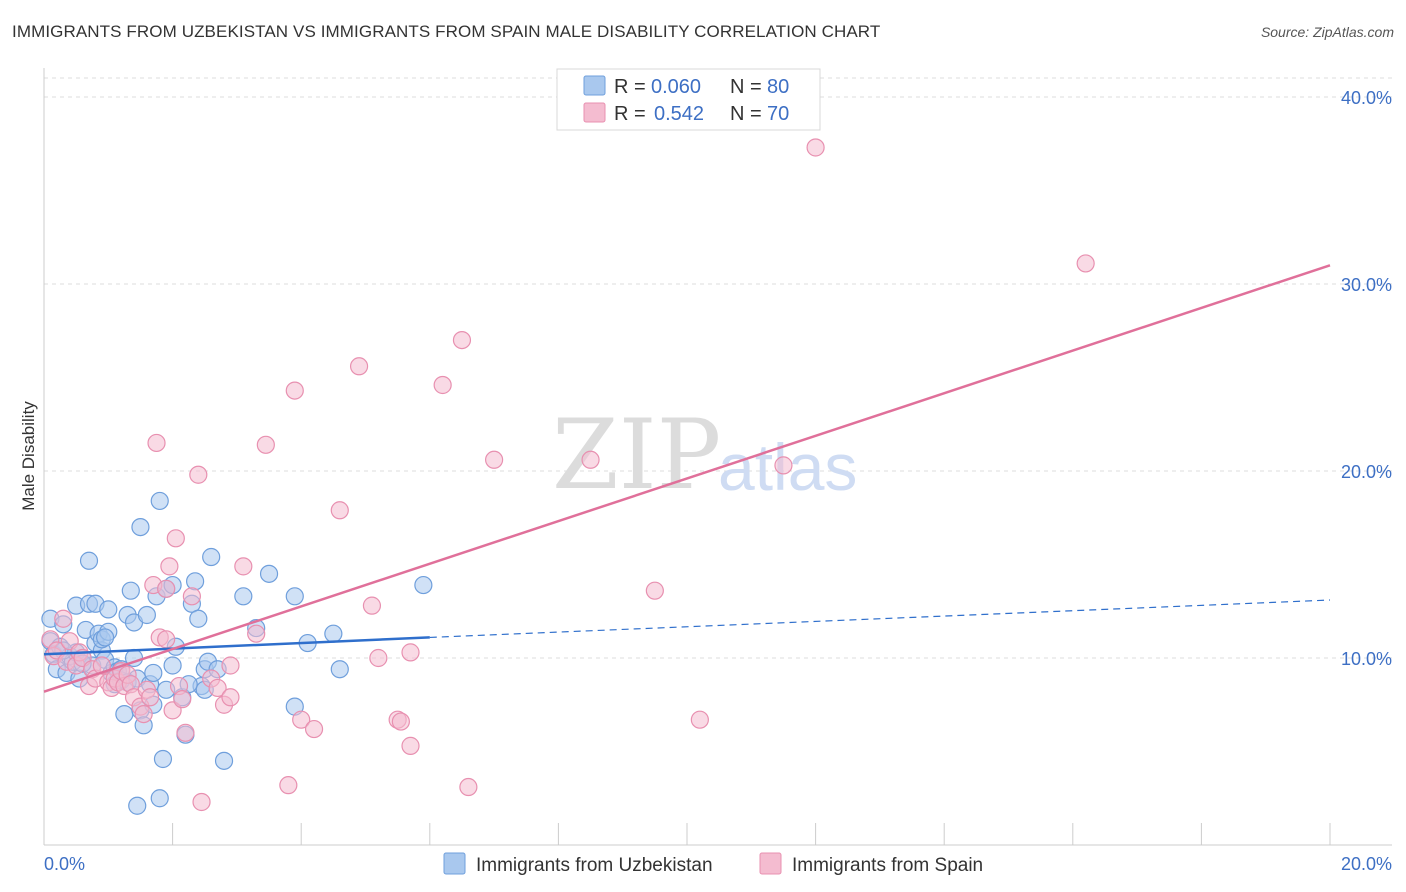  What do you see at coordinates (636, 455) in the screenshot?
I see `watermark-zip: ZIP` at bounding box center [636, 455].